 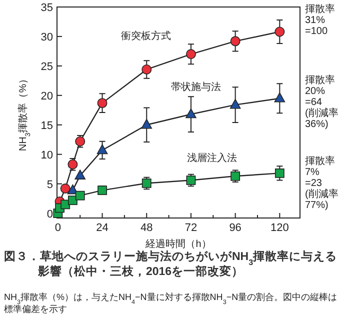 I want to click on x-tick-label: 24, so click(x=102, y=228).